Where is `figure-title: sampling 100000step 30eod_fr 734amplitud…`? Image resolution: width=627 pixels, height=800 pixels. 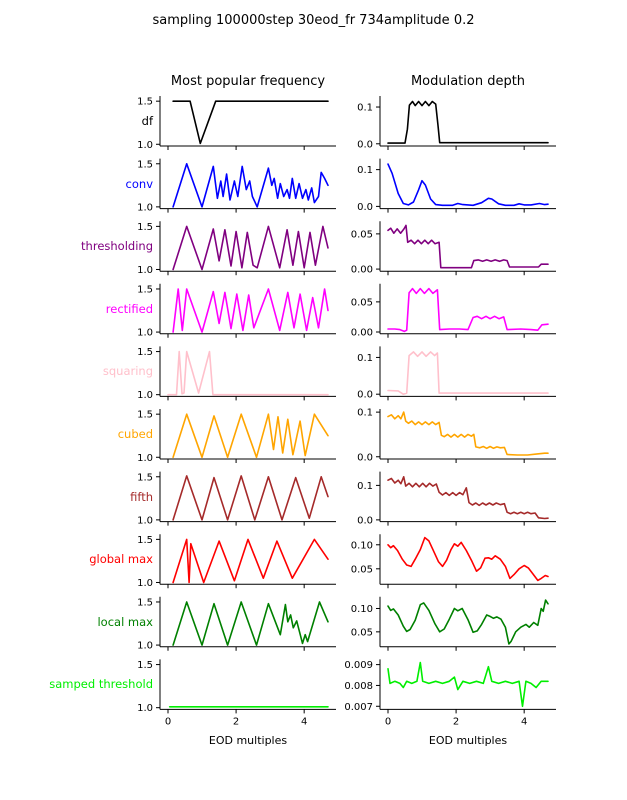 figure-title: sampling 100000step 30eod_fr 734amplitud… is located at coordinates (313, 20).